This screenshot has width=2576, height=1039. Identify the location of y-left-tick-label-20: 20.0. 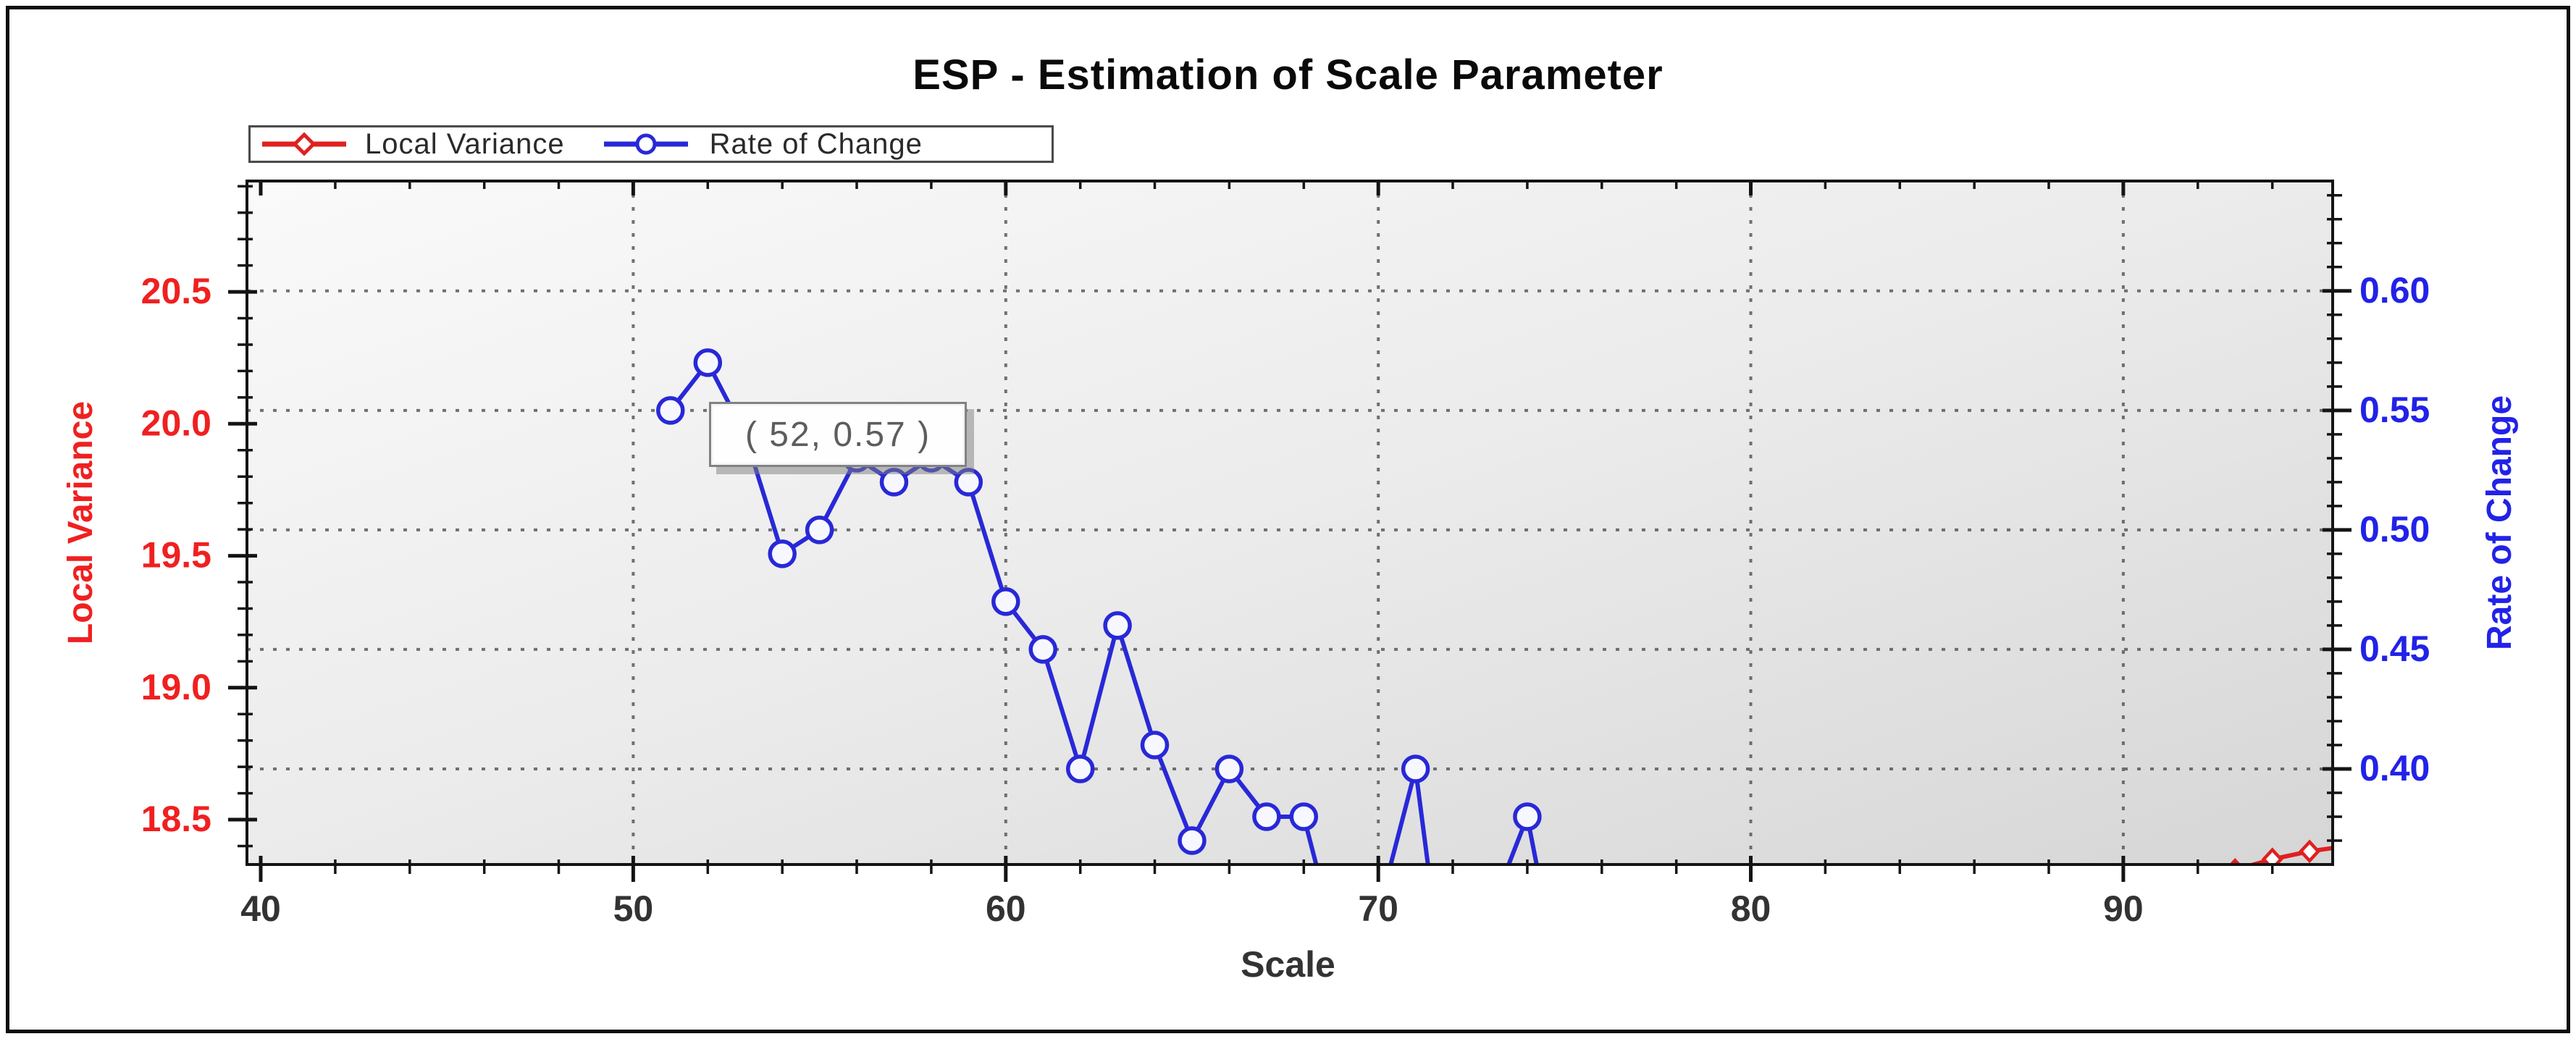
(176, 423).